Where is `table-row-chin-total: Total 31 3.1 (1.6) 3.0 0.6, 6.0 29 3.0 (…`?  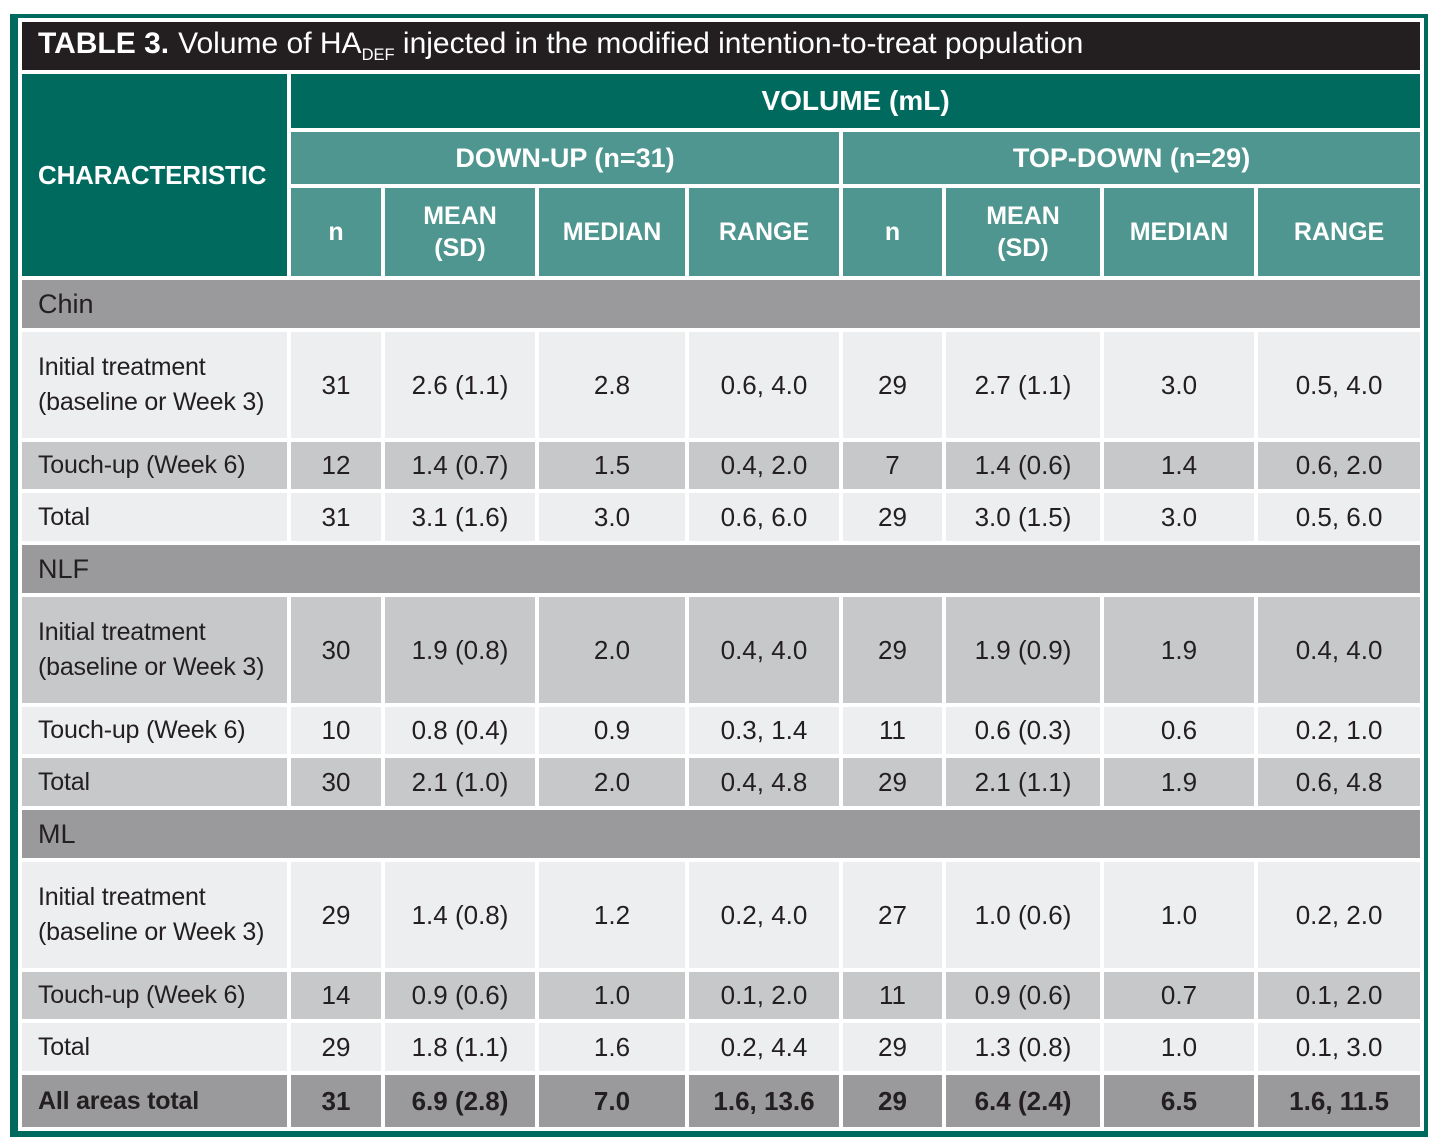 table-row-chin-total: Total 31 3.1 (1.6) 3.0 0.6, 6.0 29 3.0 (… is located at coordinates (721, 517).